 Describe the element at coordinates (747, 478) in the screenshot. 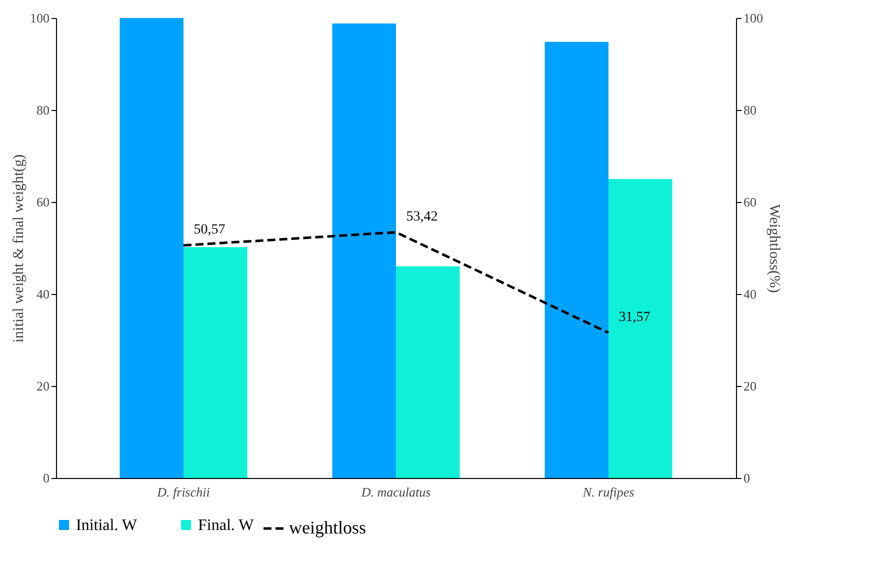

I see `y2-tick-label: 0` at that location.